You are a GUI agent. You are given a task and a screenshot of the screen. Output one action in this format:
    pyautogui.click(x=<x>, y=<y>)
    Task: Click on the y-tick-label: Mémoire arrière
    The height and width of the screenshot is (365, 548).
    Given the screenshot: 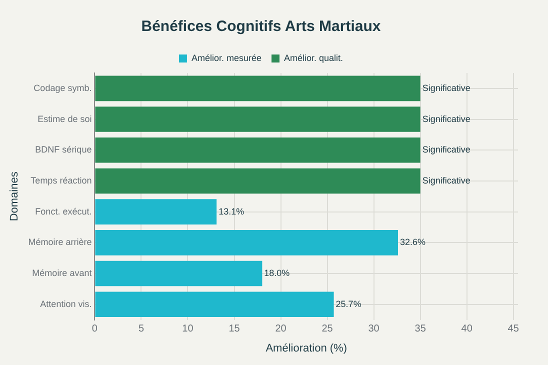 What is the action you would take?
    pyautogui.click(x=60, y=242)
    